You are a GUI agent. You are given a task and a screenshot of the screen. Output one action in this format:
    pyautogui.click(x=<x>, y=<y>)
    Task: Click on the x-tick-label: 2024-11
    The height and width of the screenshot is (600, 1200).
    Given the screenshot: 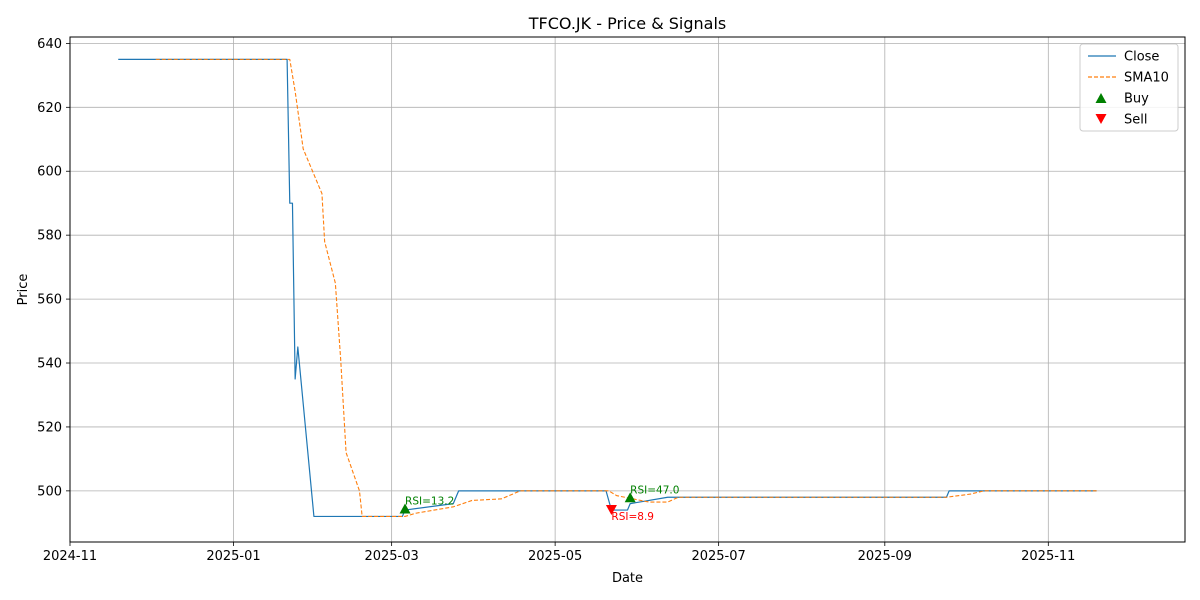 What is the action you would take?
    pyautogui.click(x=70, y=556)
    